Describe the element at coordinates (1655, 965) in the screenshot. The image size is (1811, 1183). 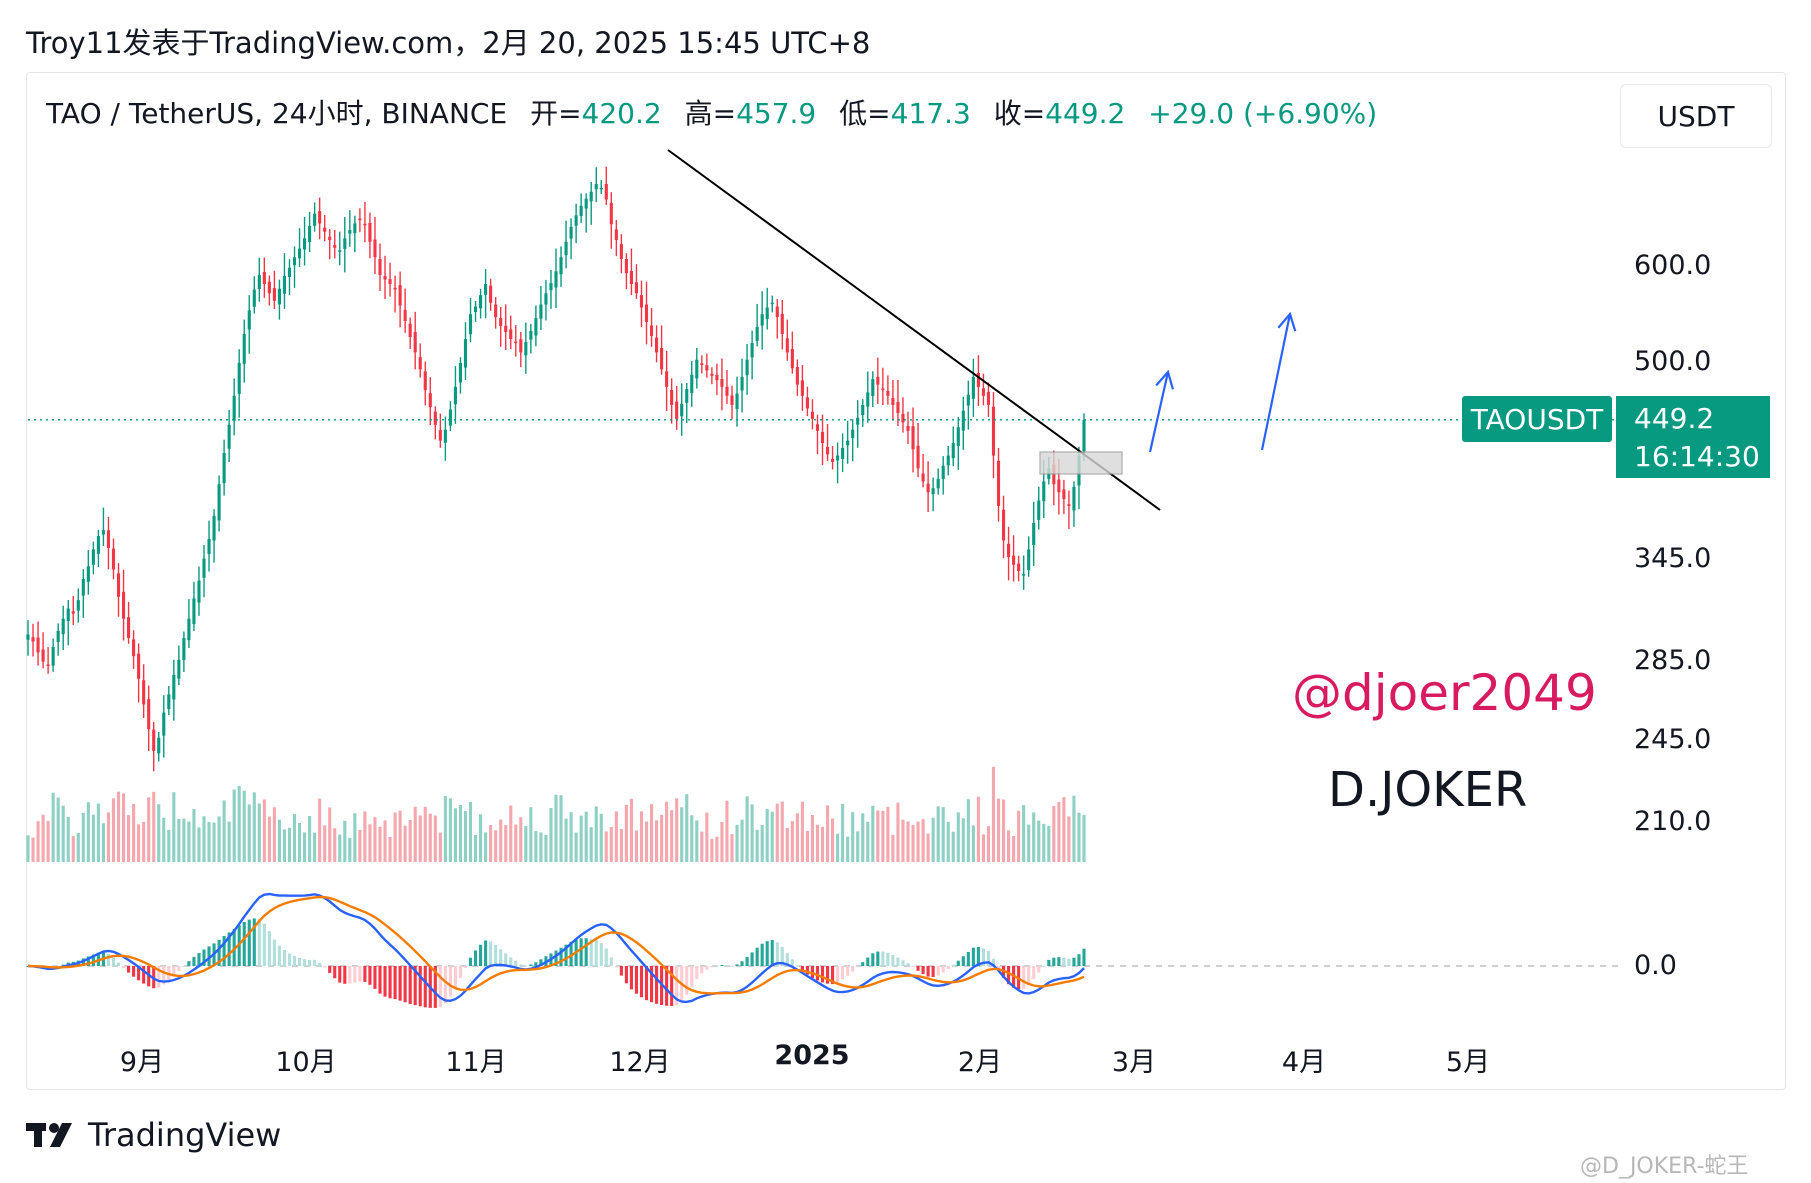
I see `macd-zero-label: 0.0` at that location.